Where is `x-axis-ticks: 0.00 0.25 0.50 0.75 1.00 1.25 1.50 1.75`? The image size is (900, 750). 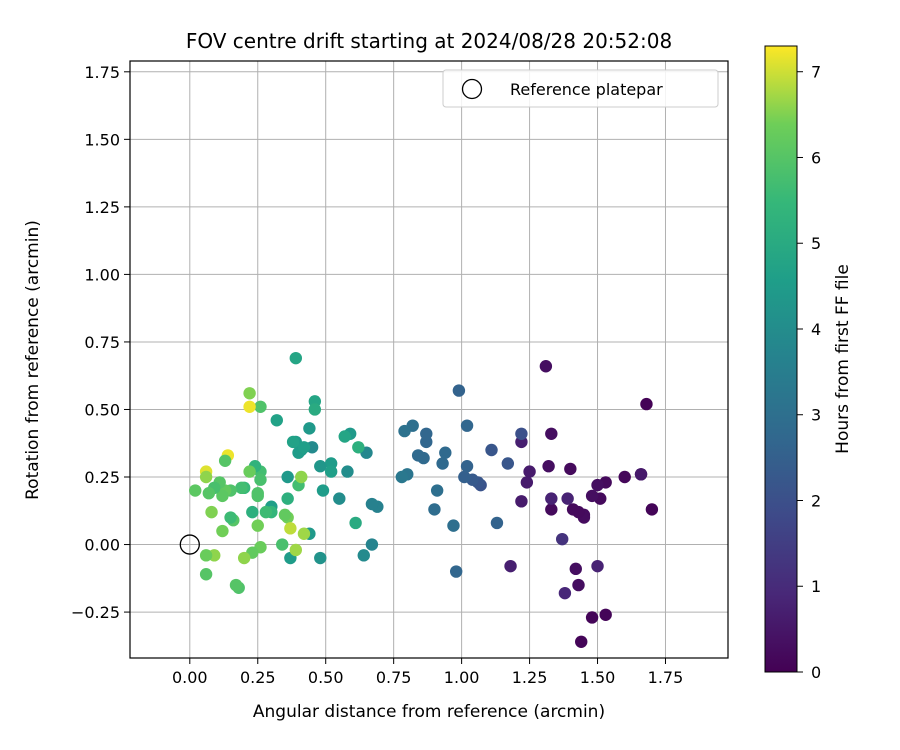
x-axis-ticks: 0.00 0.25 0.50 0.75 1.00 1.25 1.50 1.75 is located at coordinates (427, 672).